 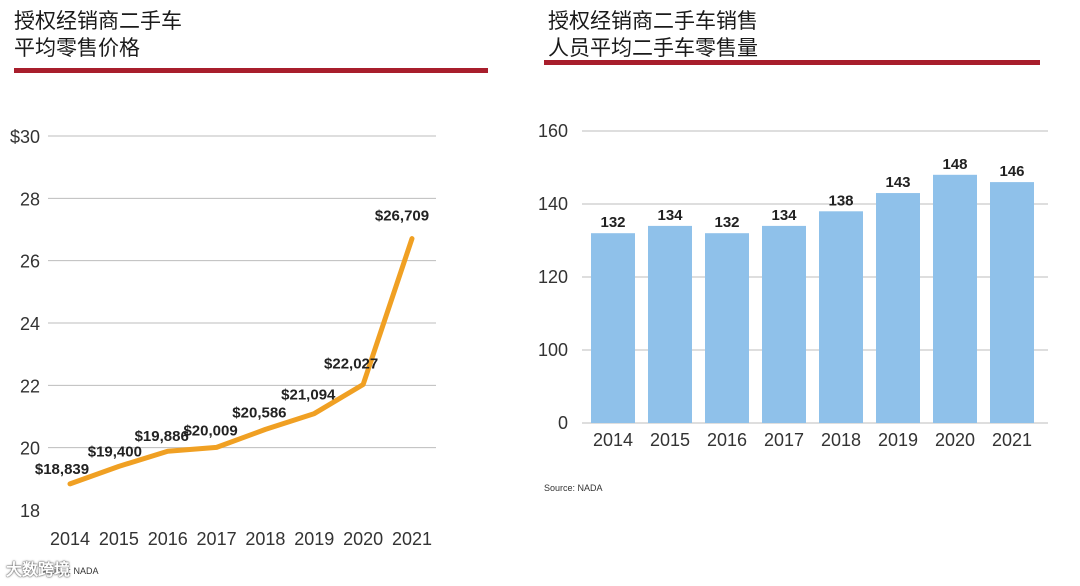 What do you see at coordinates (119, 539) in the screenshot?
I see `left-x-tick-label: 2015` at bounding box center [119, 539].